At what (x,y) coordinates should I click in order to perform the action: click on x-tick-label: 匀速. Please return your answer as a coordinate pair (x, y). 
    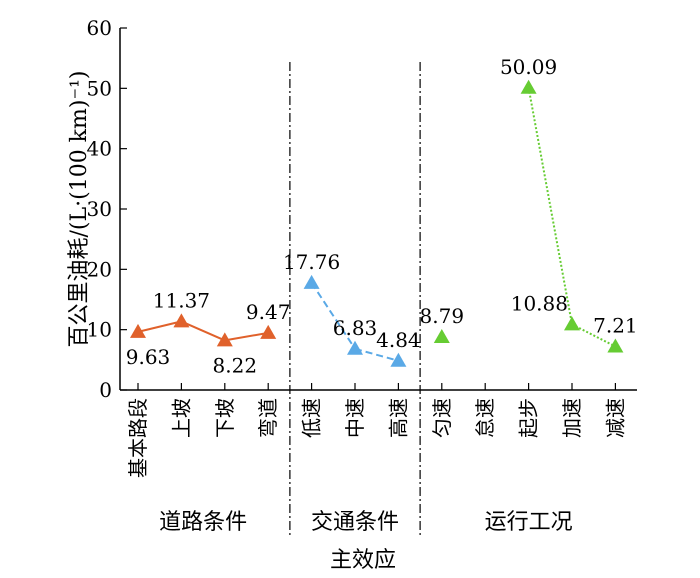
    Looking at the image, I should click on (442, 418).